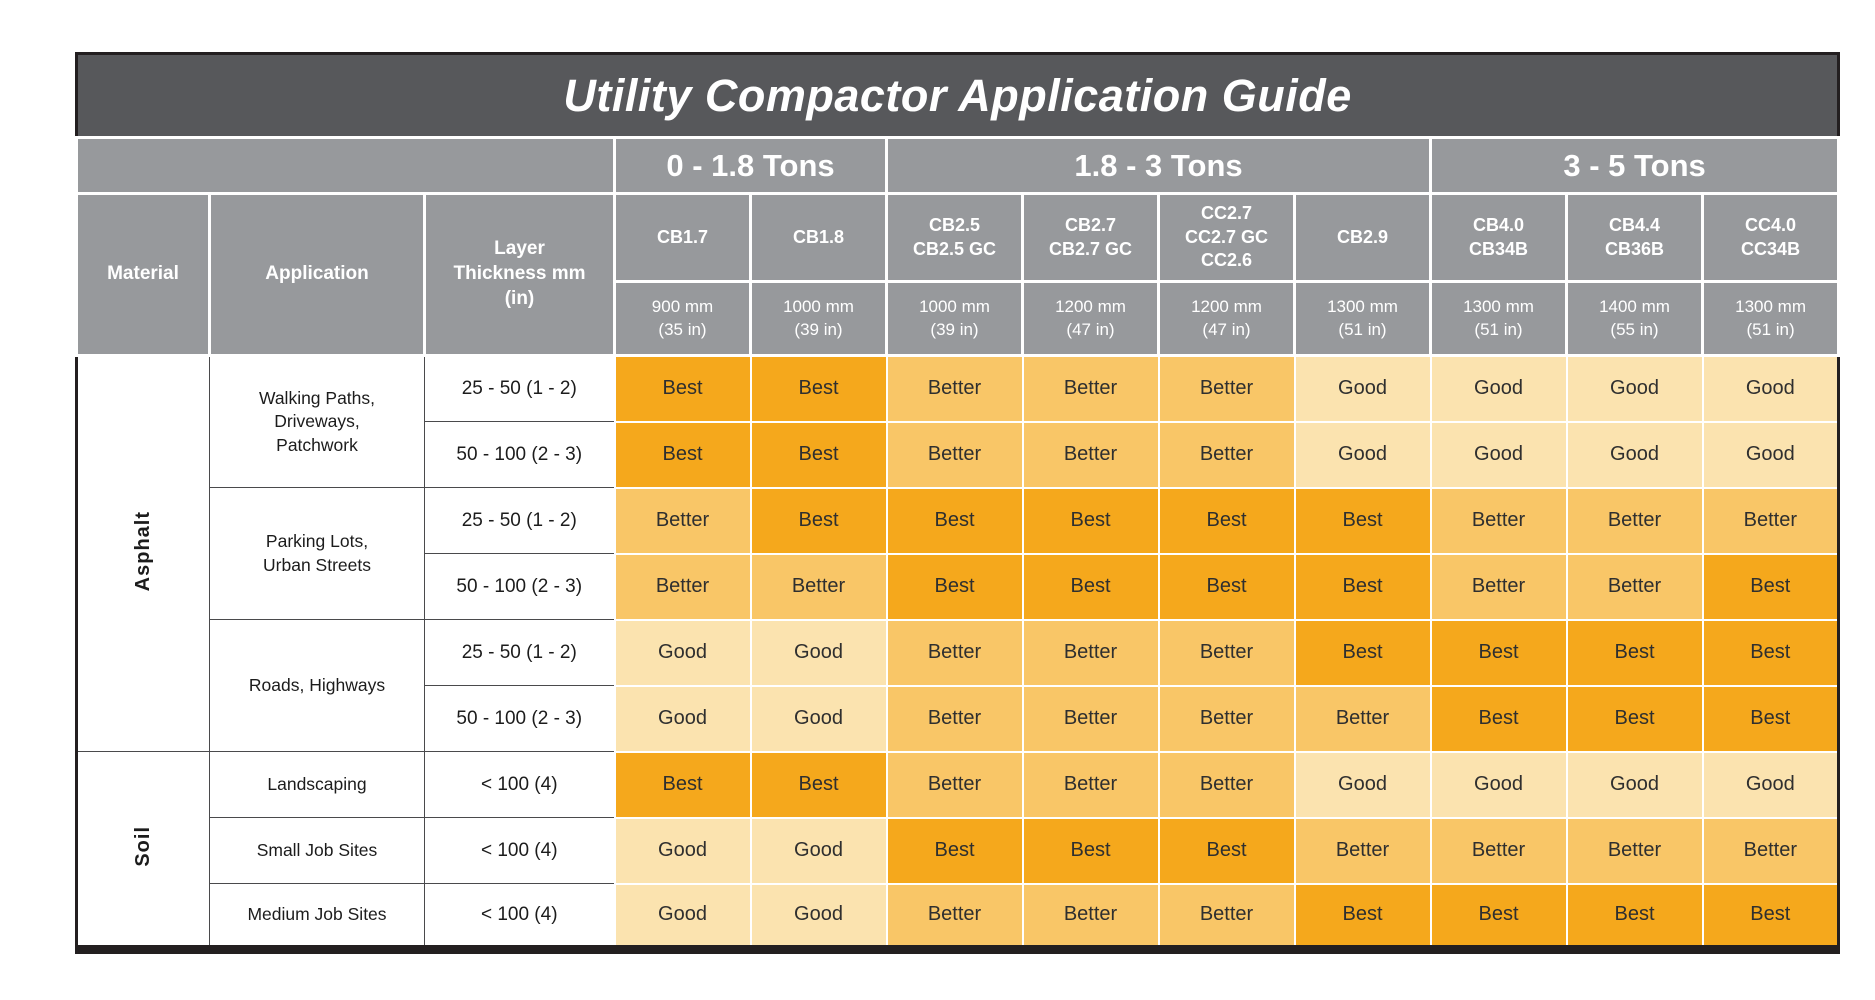 Image resolution: width=1875 pixels, height=1000 pixels. What do you see at coordinates (1771, 225) in the screenshot?
I see `model-name-line: CC4.0` at bounding box center [1771, 225].